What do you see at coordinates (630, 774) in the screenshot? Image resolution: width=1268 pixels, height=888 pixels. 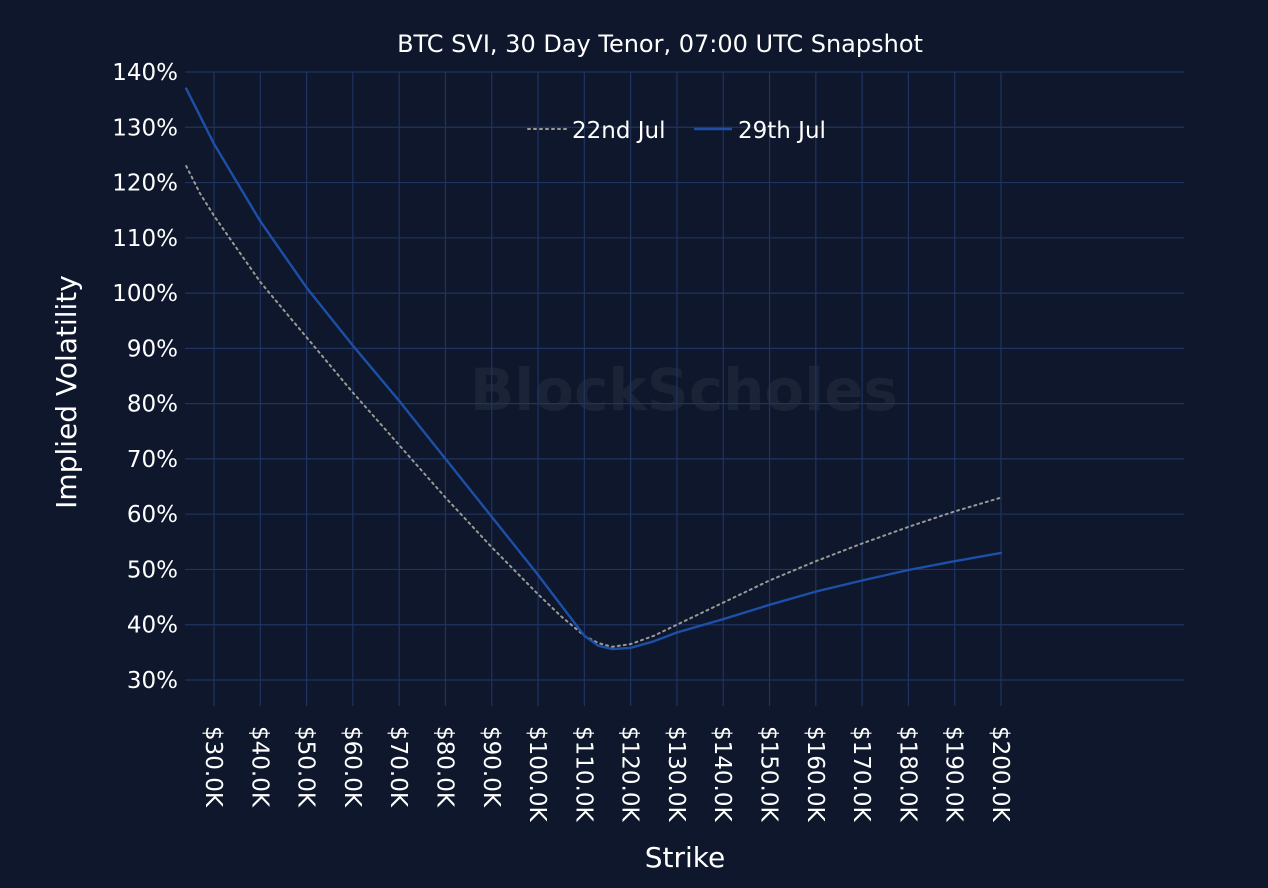 I see `x-tick-label: $120.0K` at bounding box center [630, 774].